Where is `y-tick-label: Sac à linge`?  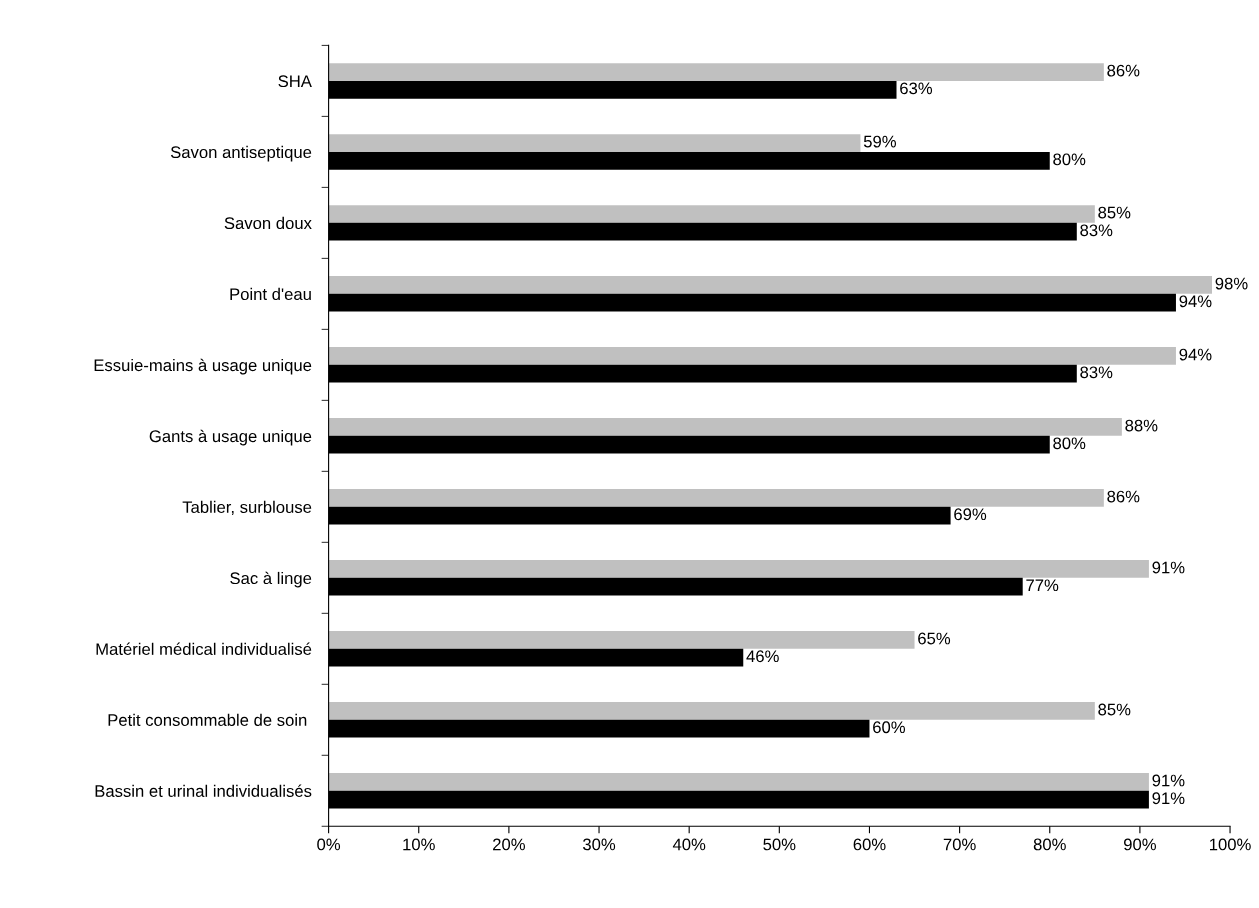 y-tick-label: Sac à linge is located at coordinates (271, 579).